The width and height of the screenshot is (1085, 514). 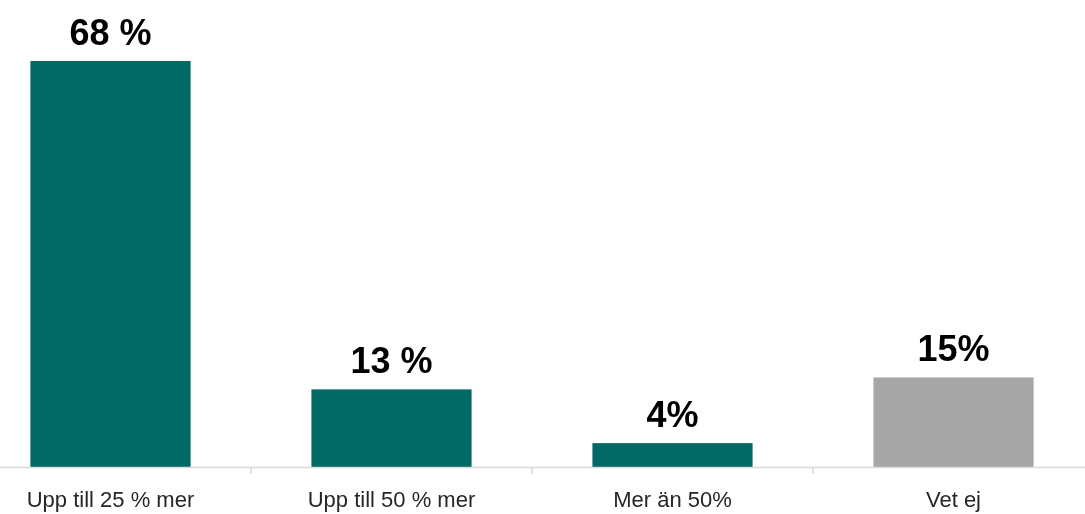 I want to click on x-tick-label: Upp till 50 % mer, so click(x=391, y=499).